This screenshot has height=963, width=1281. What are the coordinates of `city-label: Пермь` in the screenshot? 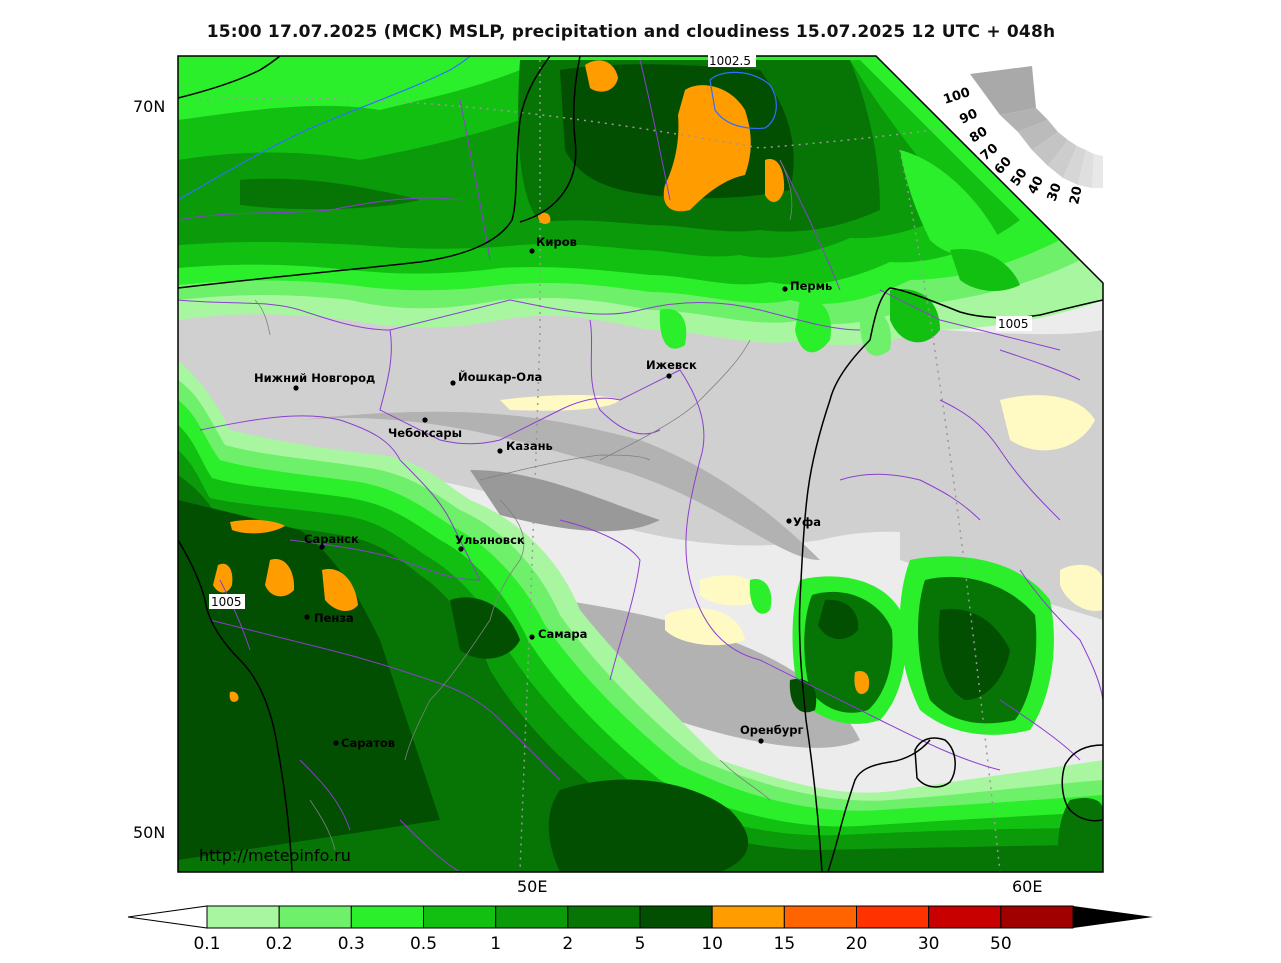 It's located at (811, 286).